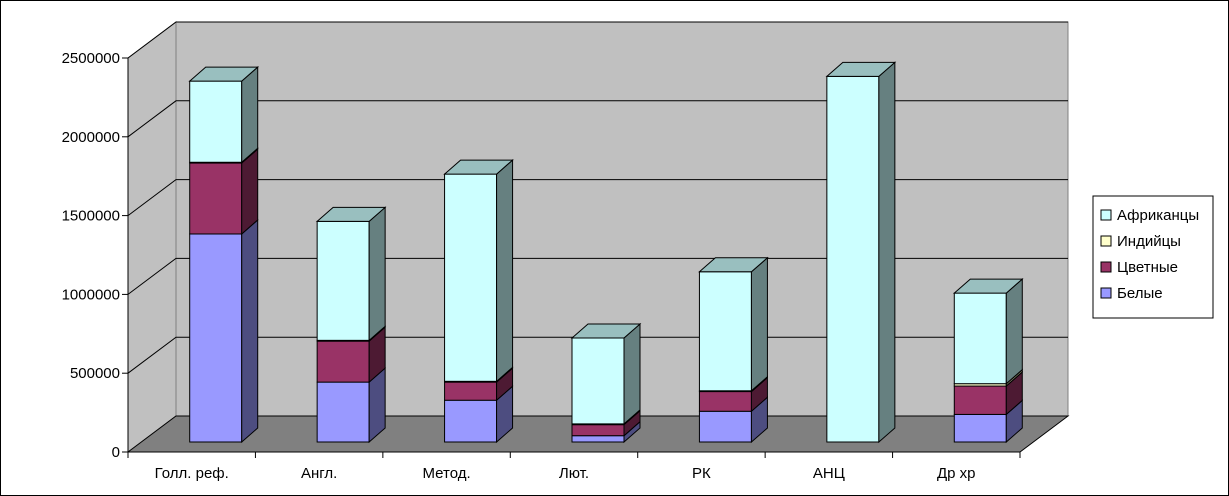  Describe the element at coordinates (1147, 267) in the screenshot. I see `legend-label: Цветные` at that location.